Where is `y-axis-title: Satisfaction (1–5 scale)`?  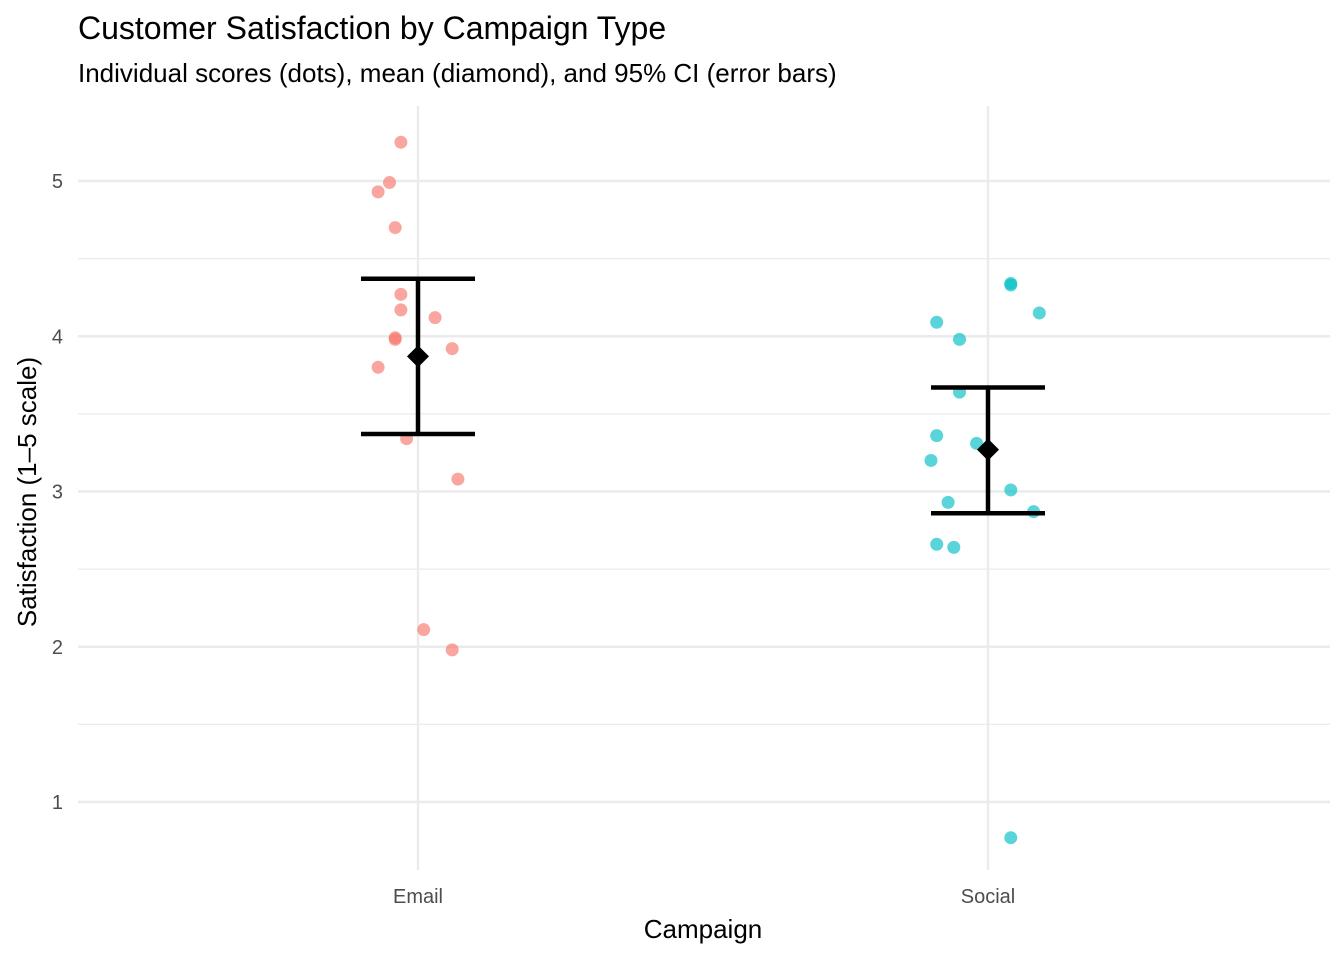 y-axis-title: Satisfaction (1–5 scale) is located at coordinates (27, 492).